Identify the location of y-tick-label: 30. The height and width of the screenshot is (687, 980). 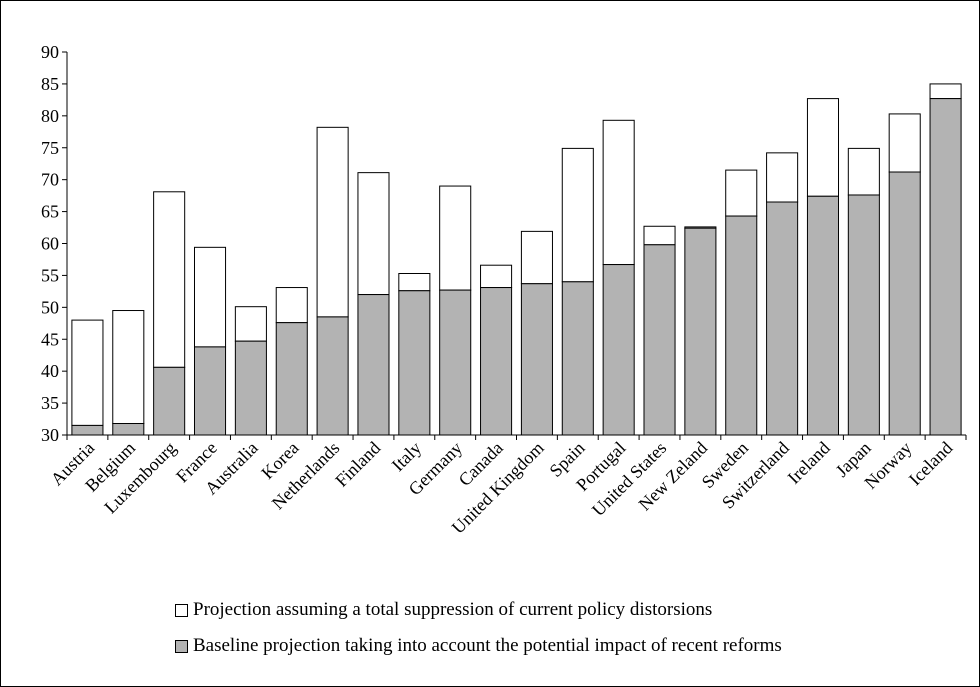
(50, 435).